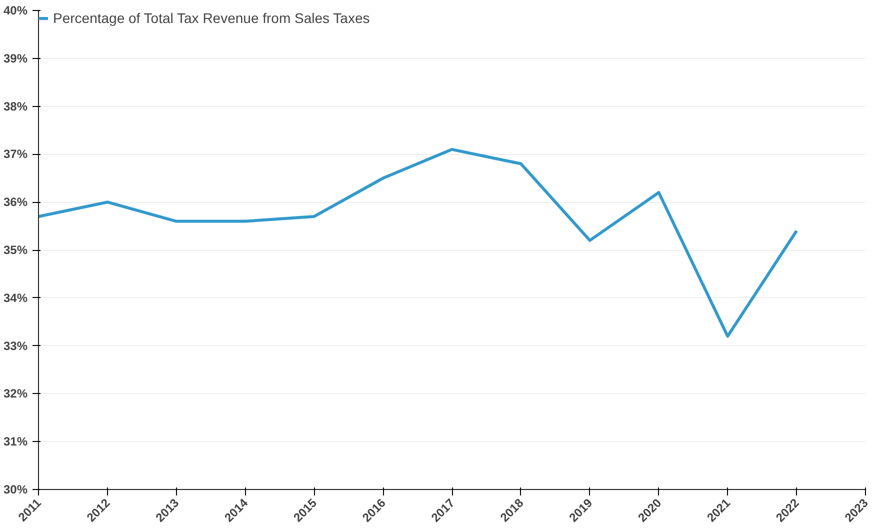  I want to click on y-tick-label: 40%, so click(15, 11).